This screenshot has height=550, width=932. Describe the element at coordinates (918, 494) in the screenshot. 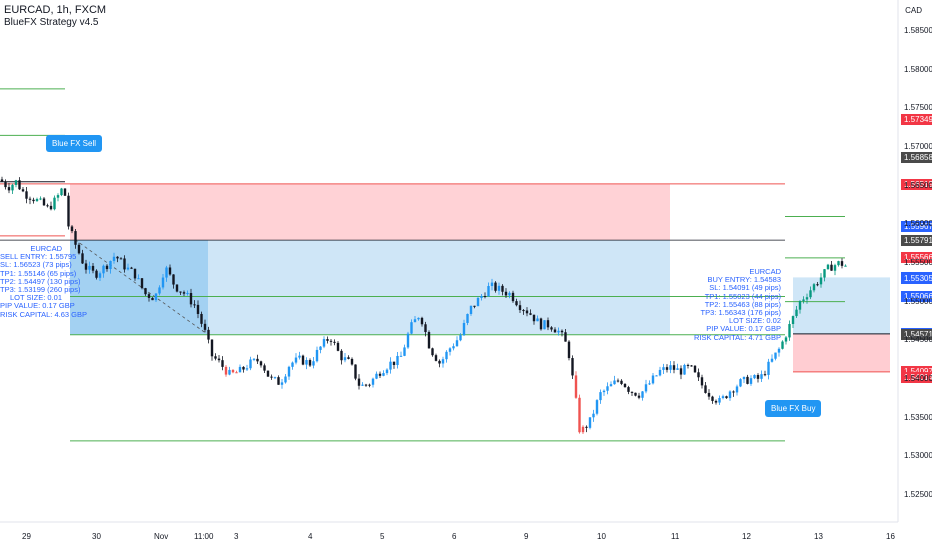

I see `price-tick-label: 1.52500` at that location.